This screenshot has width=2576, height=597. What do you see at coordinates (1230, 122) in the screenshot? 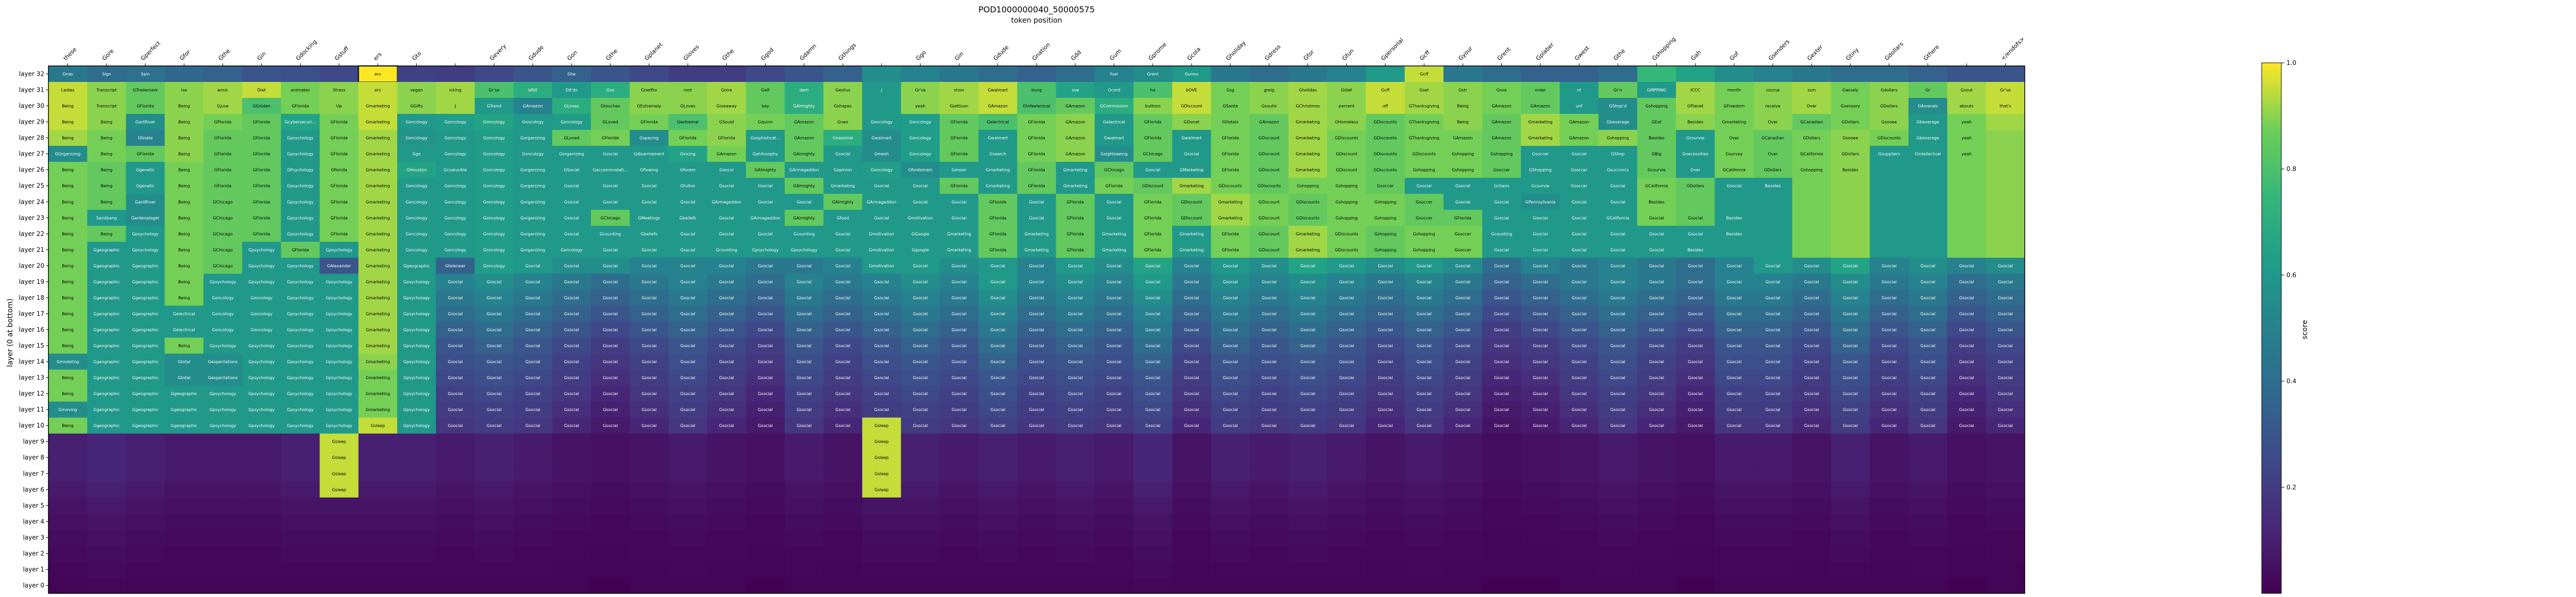
I see `cell-label: GHotels` at bounding box center [1230, 122].